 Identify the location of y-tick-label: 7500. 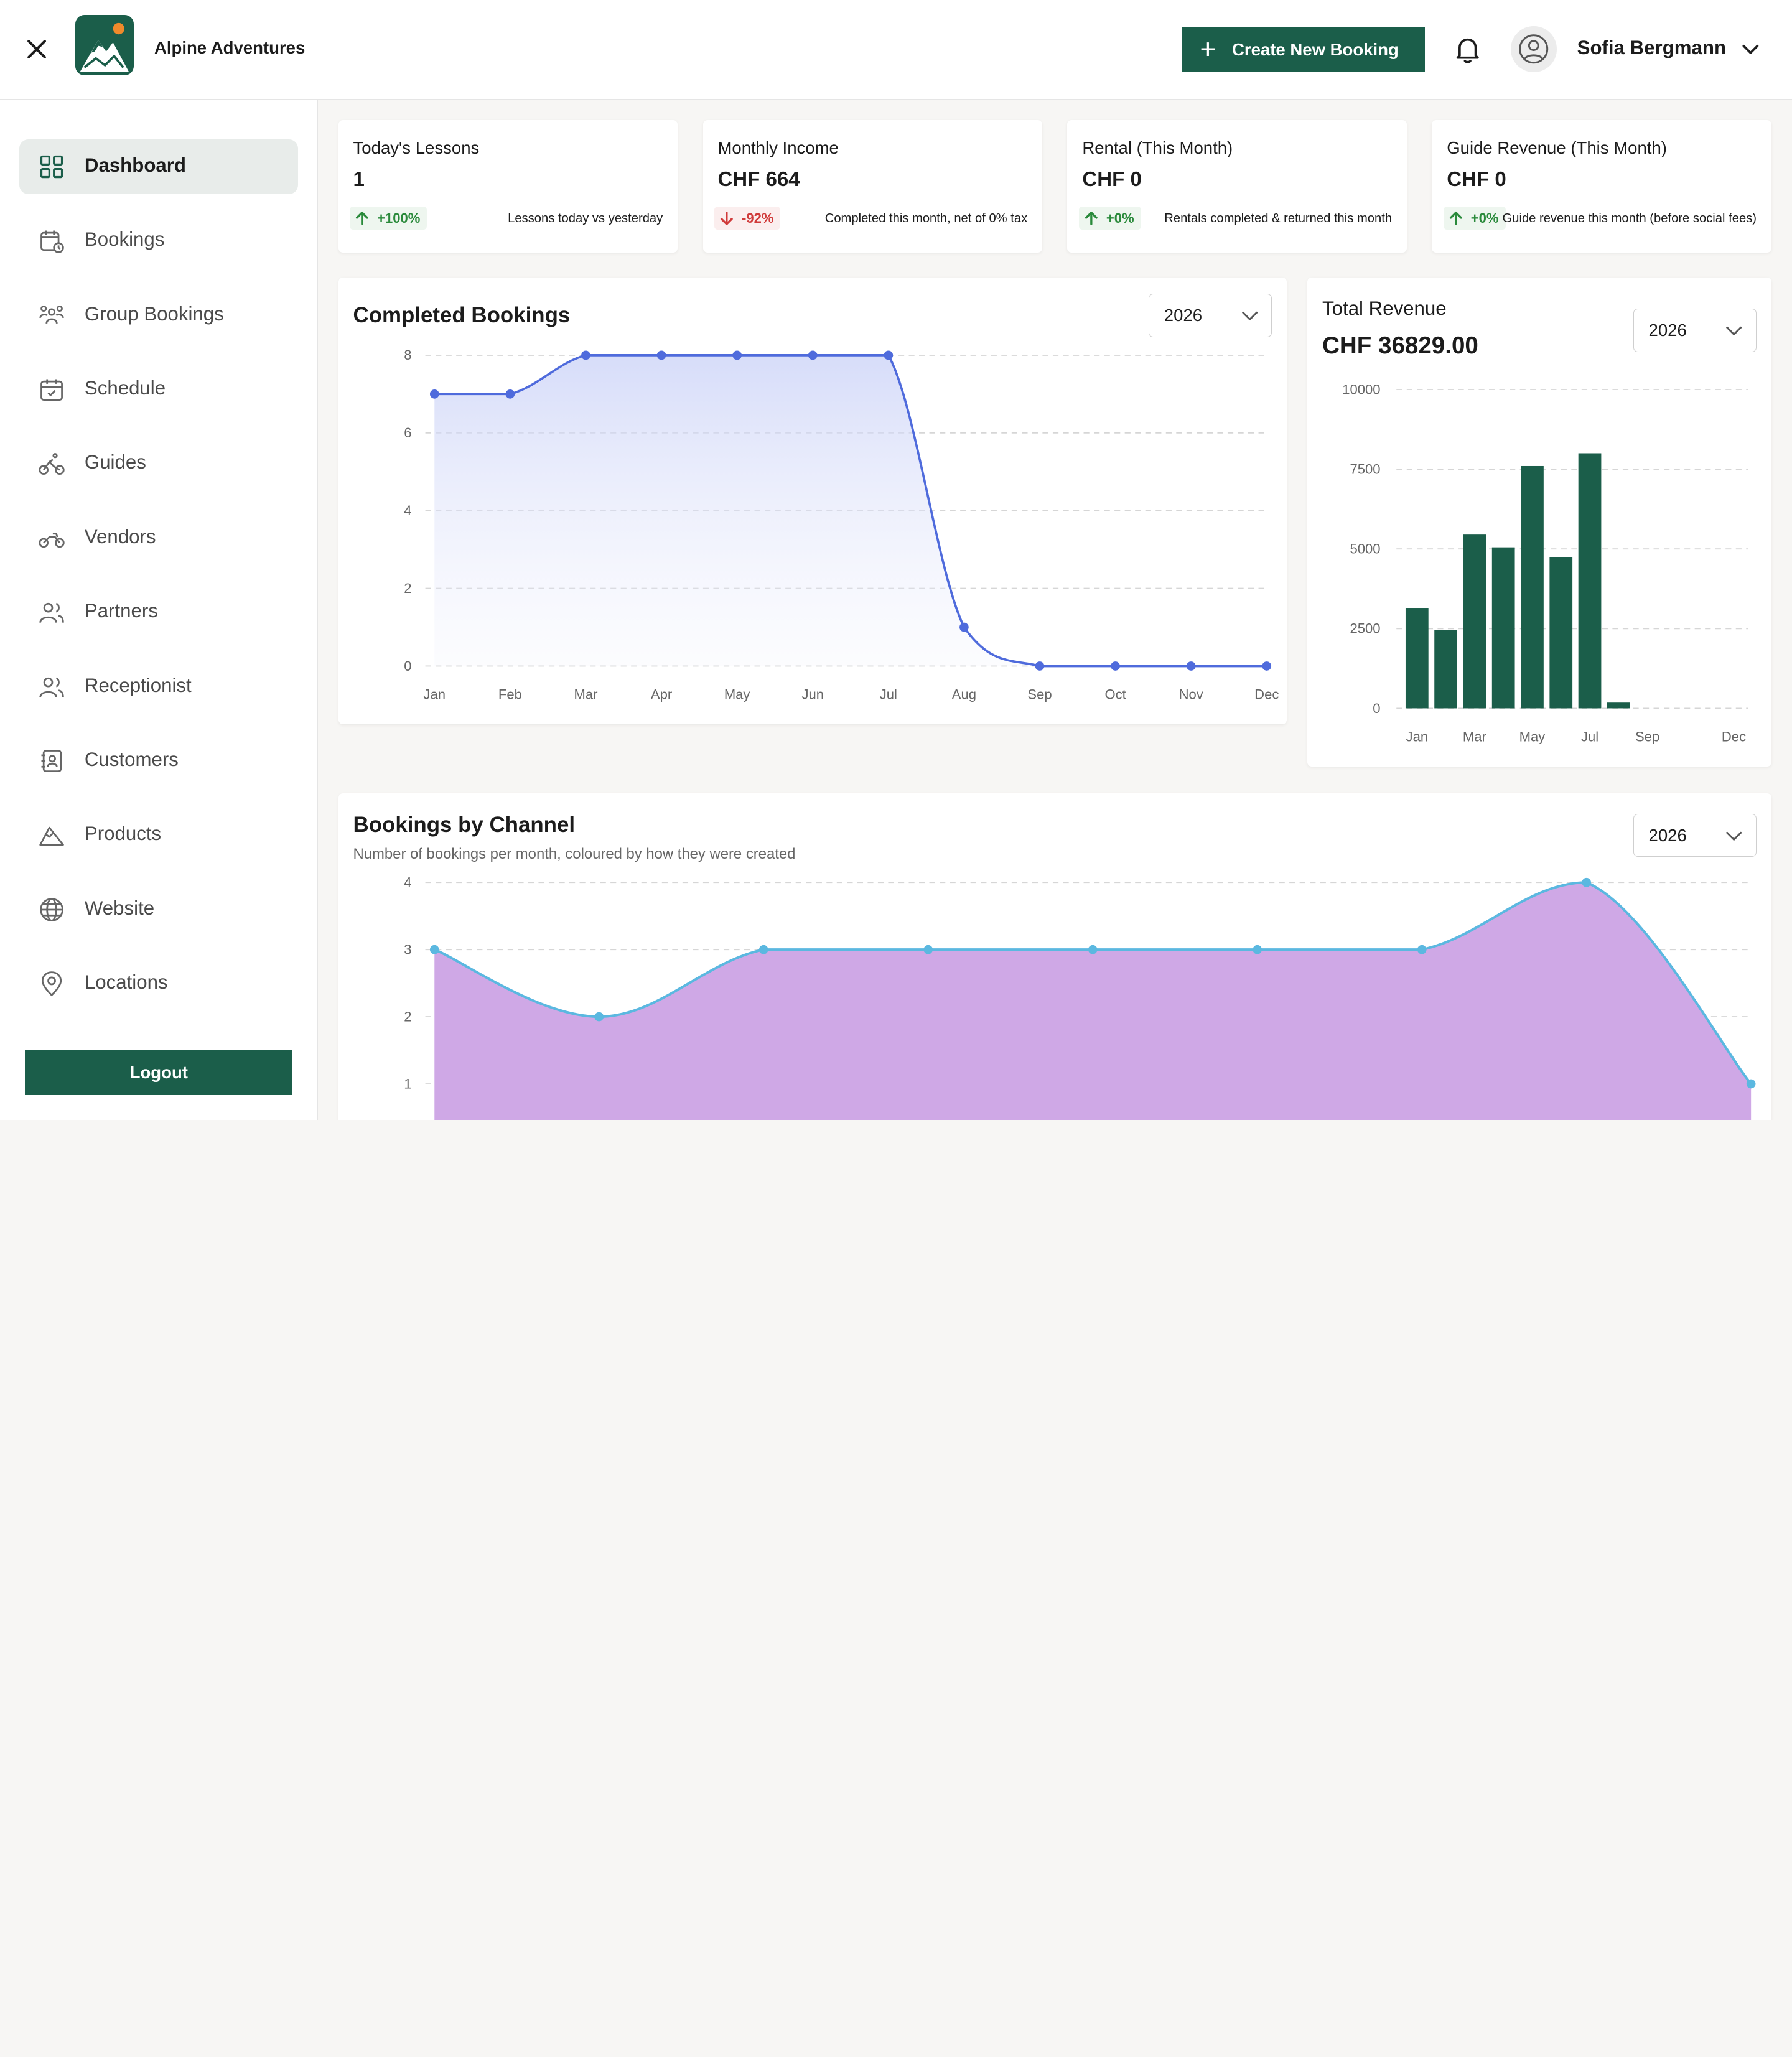
(1365, 469).